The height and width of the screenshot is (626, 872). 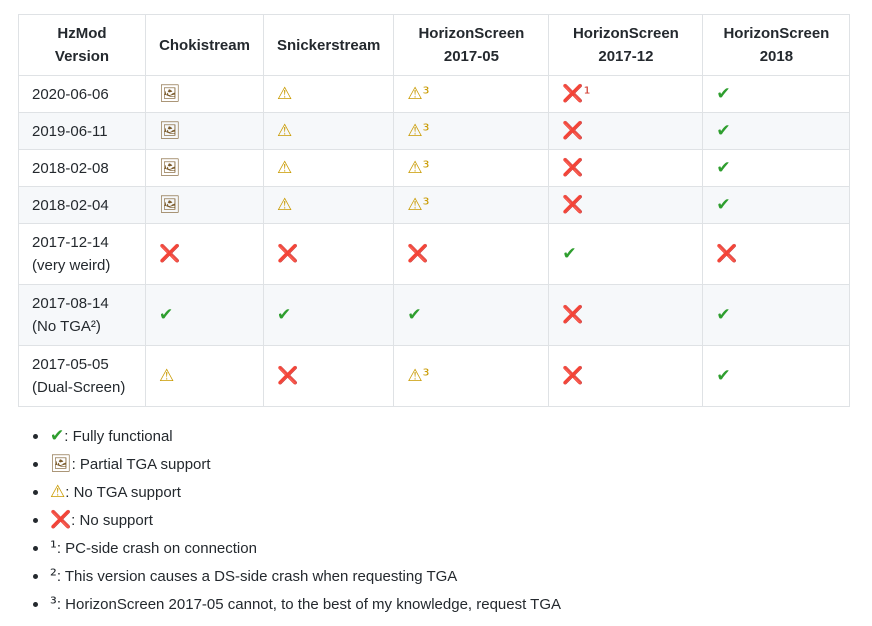 I want to click on header-text: 2017-12, so click(x=626, y=56).